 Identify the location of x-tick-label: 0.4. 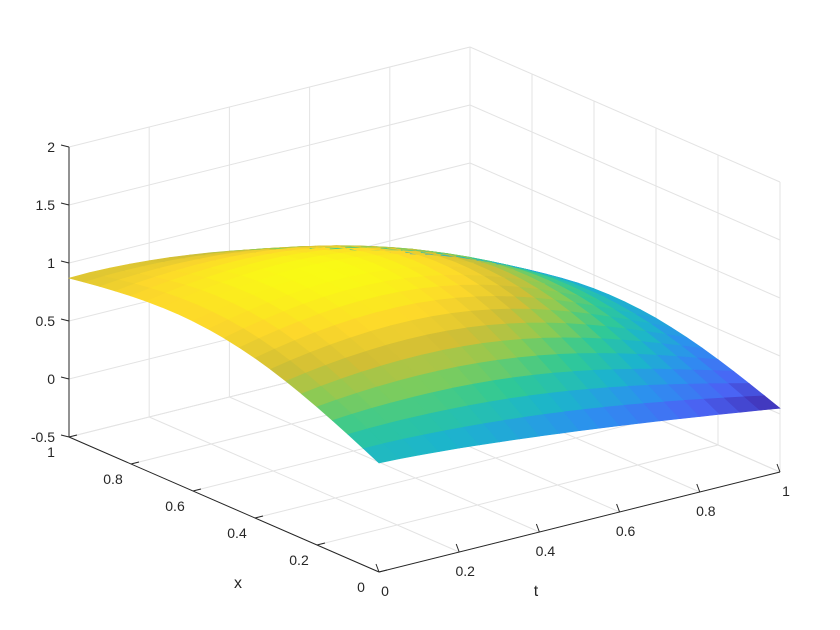
(237, 533).